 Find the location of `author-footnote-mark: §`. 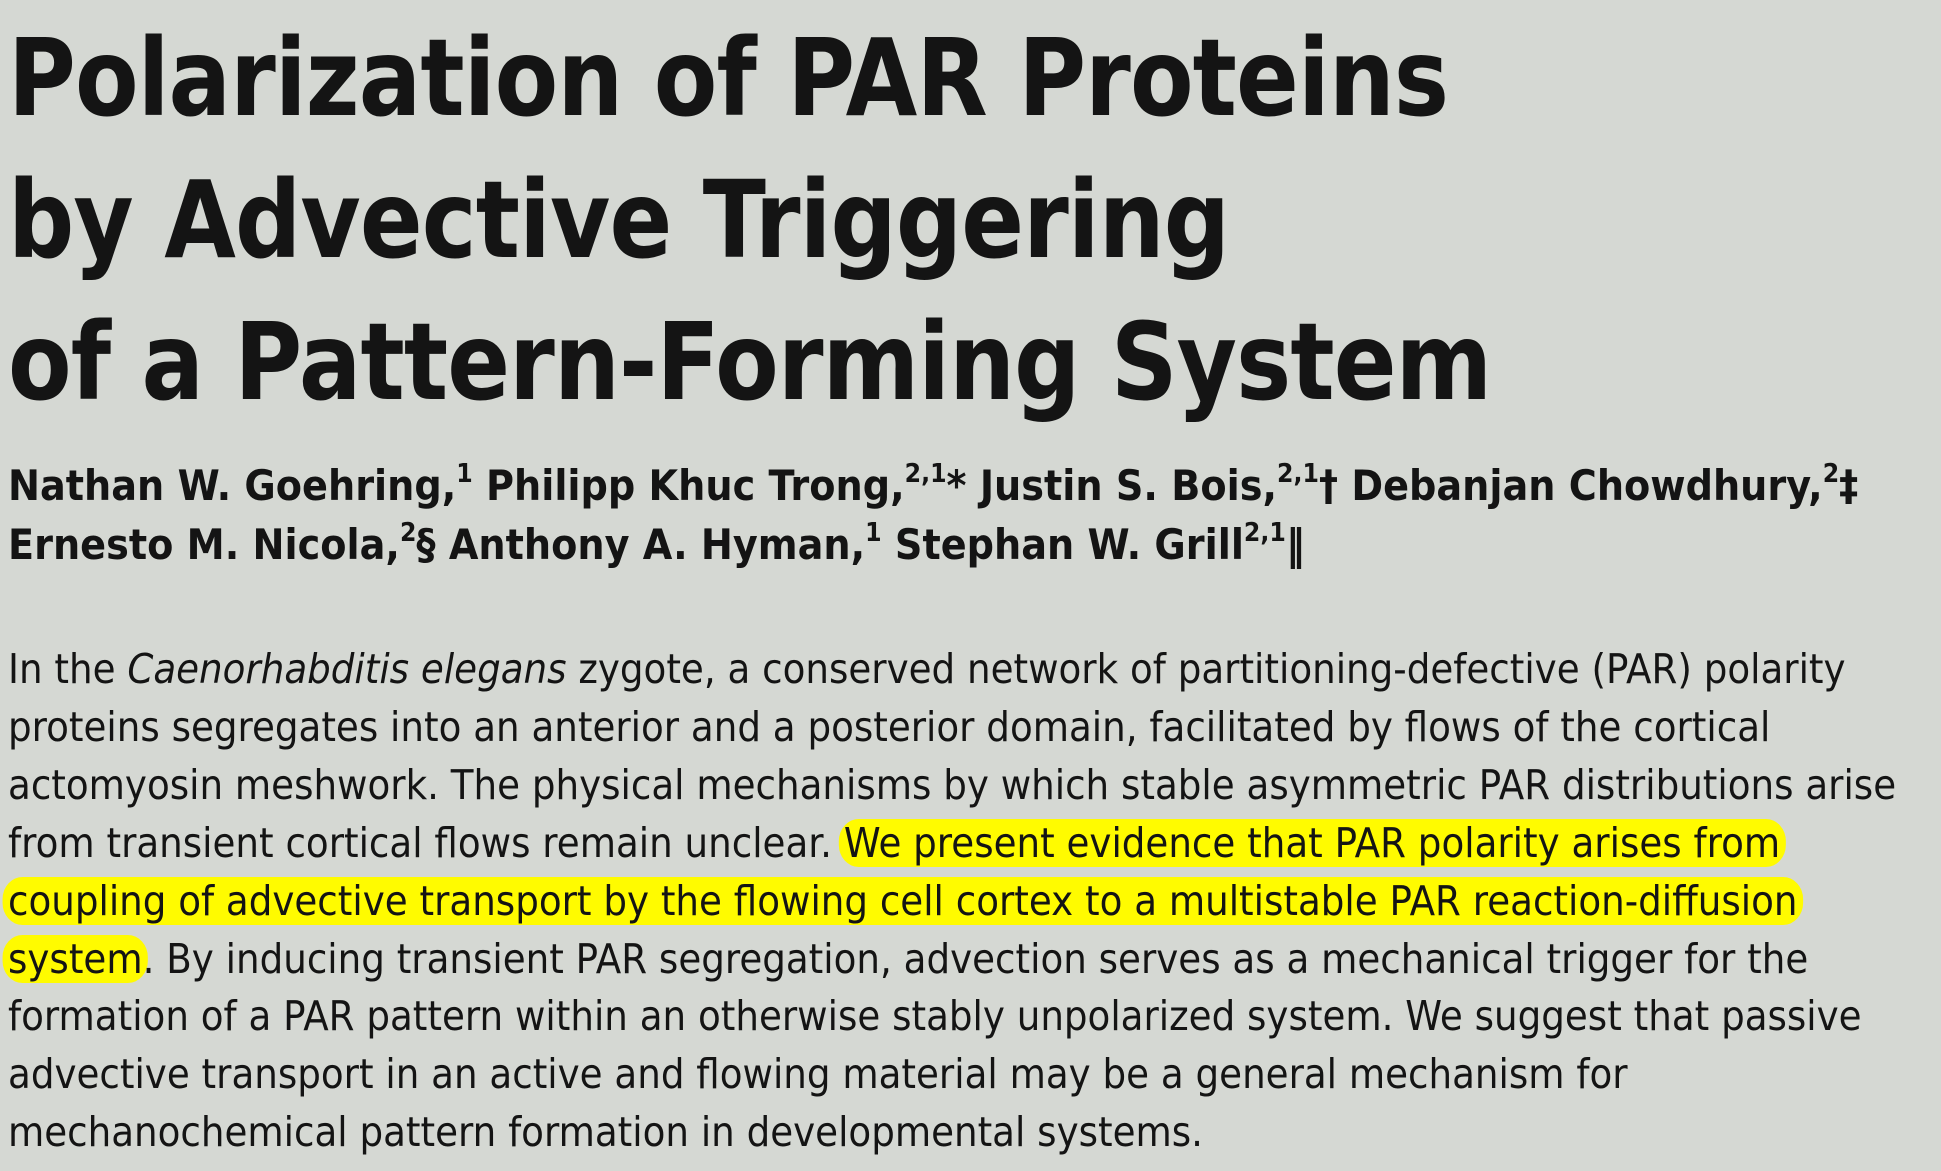

author-footnote-mark: § is located at coordinates (426, 544).